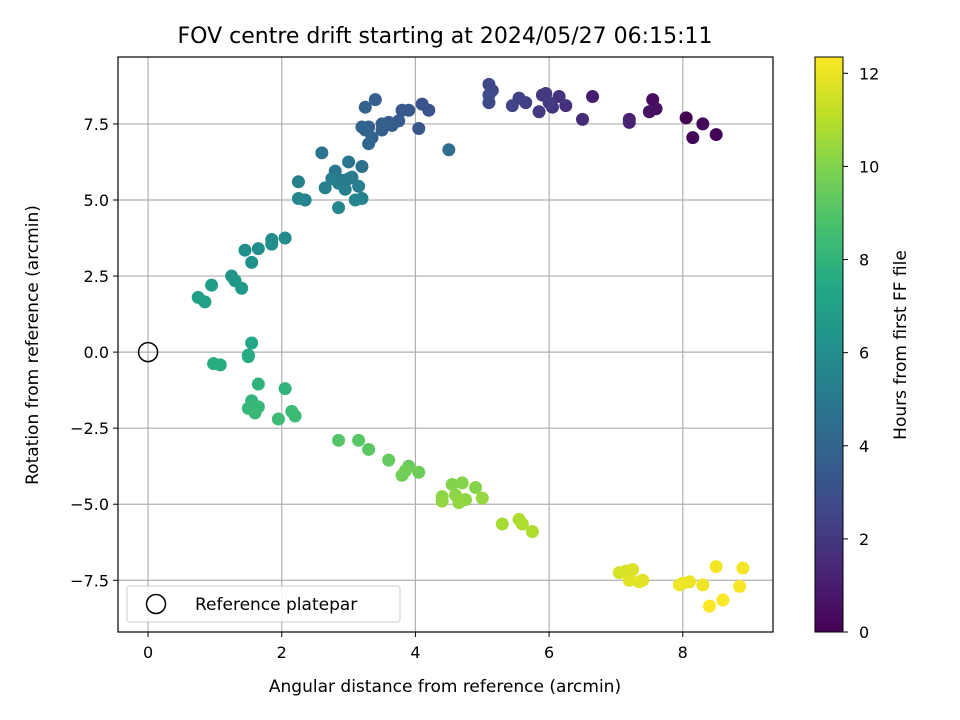 This screenshot has width=960, height=720. Describe the element at coordinates (415, 652) in the screenshot. I see `x-tick-label: 4` at that location.